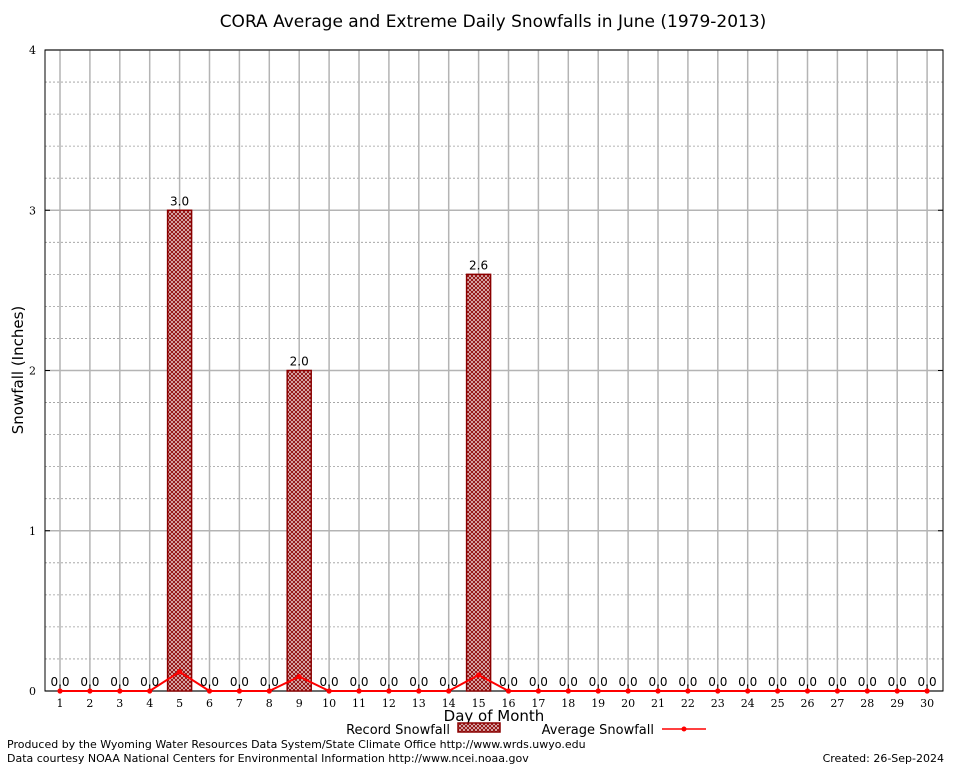 The width and height of the screenshot is (954, 768). Describe the element at coordinates (808, 703) in the screenshot. I see `x-tick-label: 26` at that location.